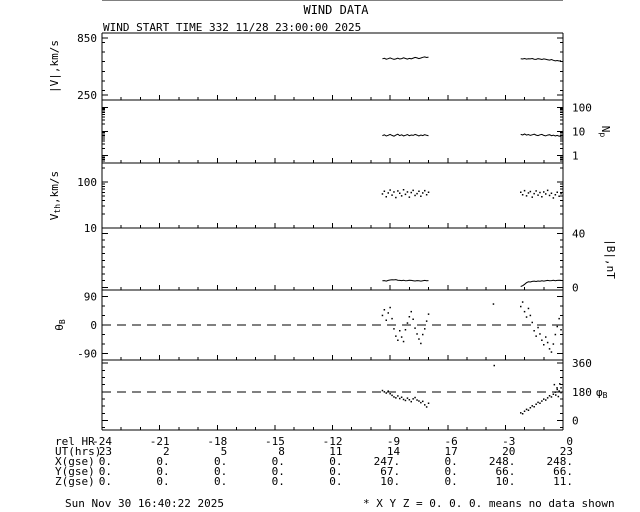  What do you see at coordinates (541, 283) in the screenshot?
I see `data-trace-field-magnitude` at bounding box center [541, 283].